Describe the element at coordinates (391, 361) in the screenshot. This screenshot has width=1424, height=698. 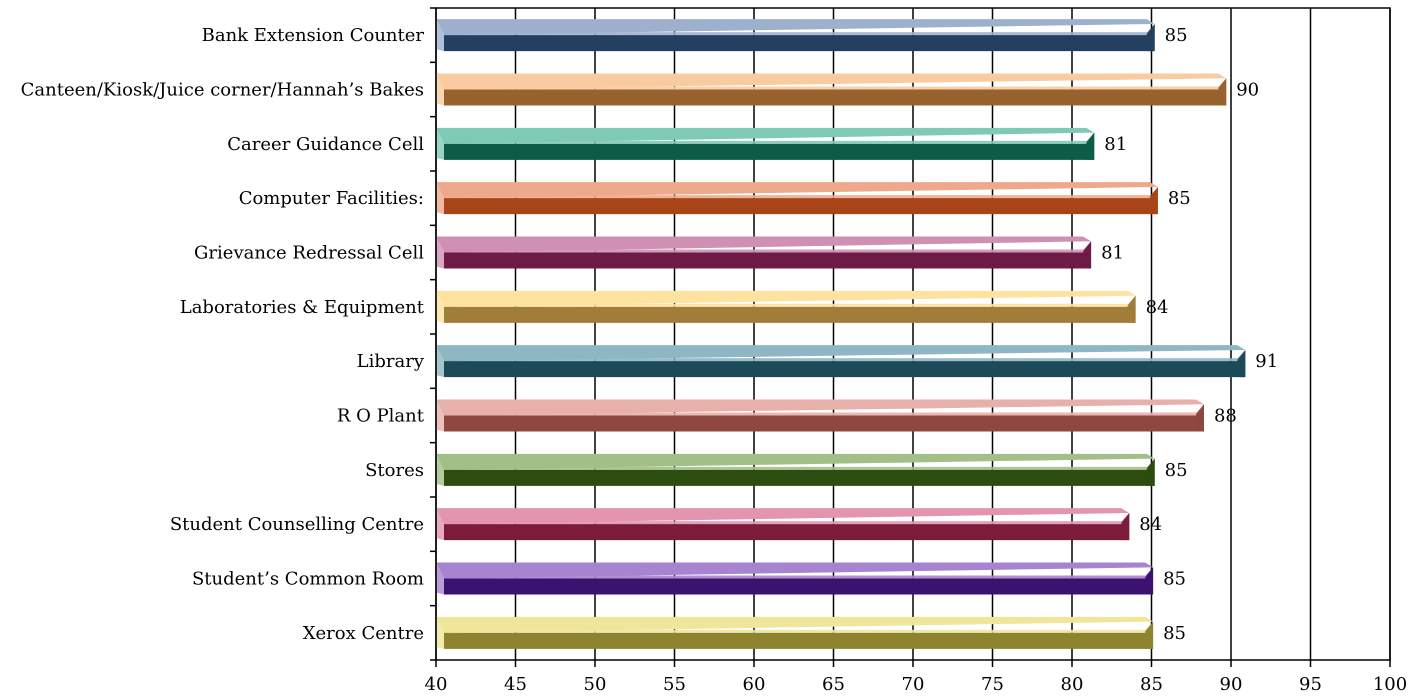
I see `category-label: Library` at that location.